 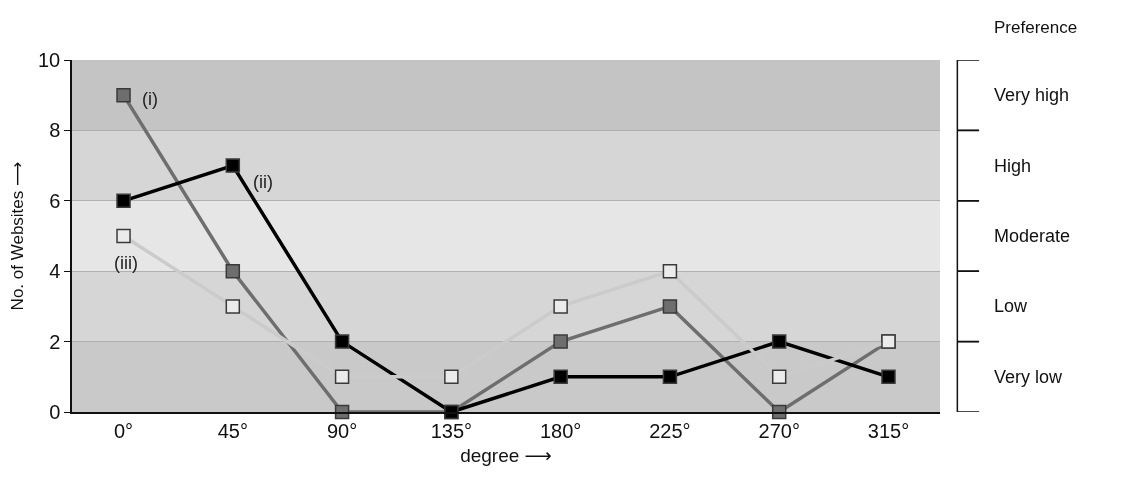 What do you see at coordinates (150, 99) in the screenshot?
I see `series-label: (i)` at bounding box center [150, 99].